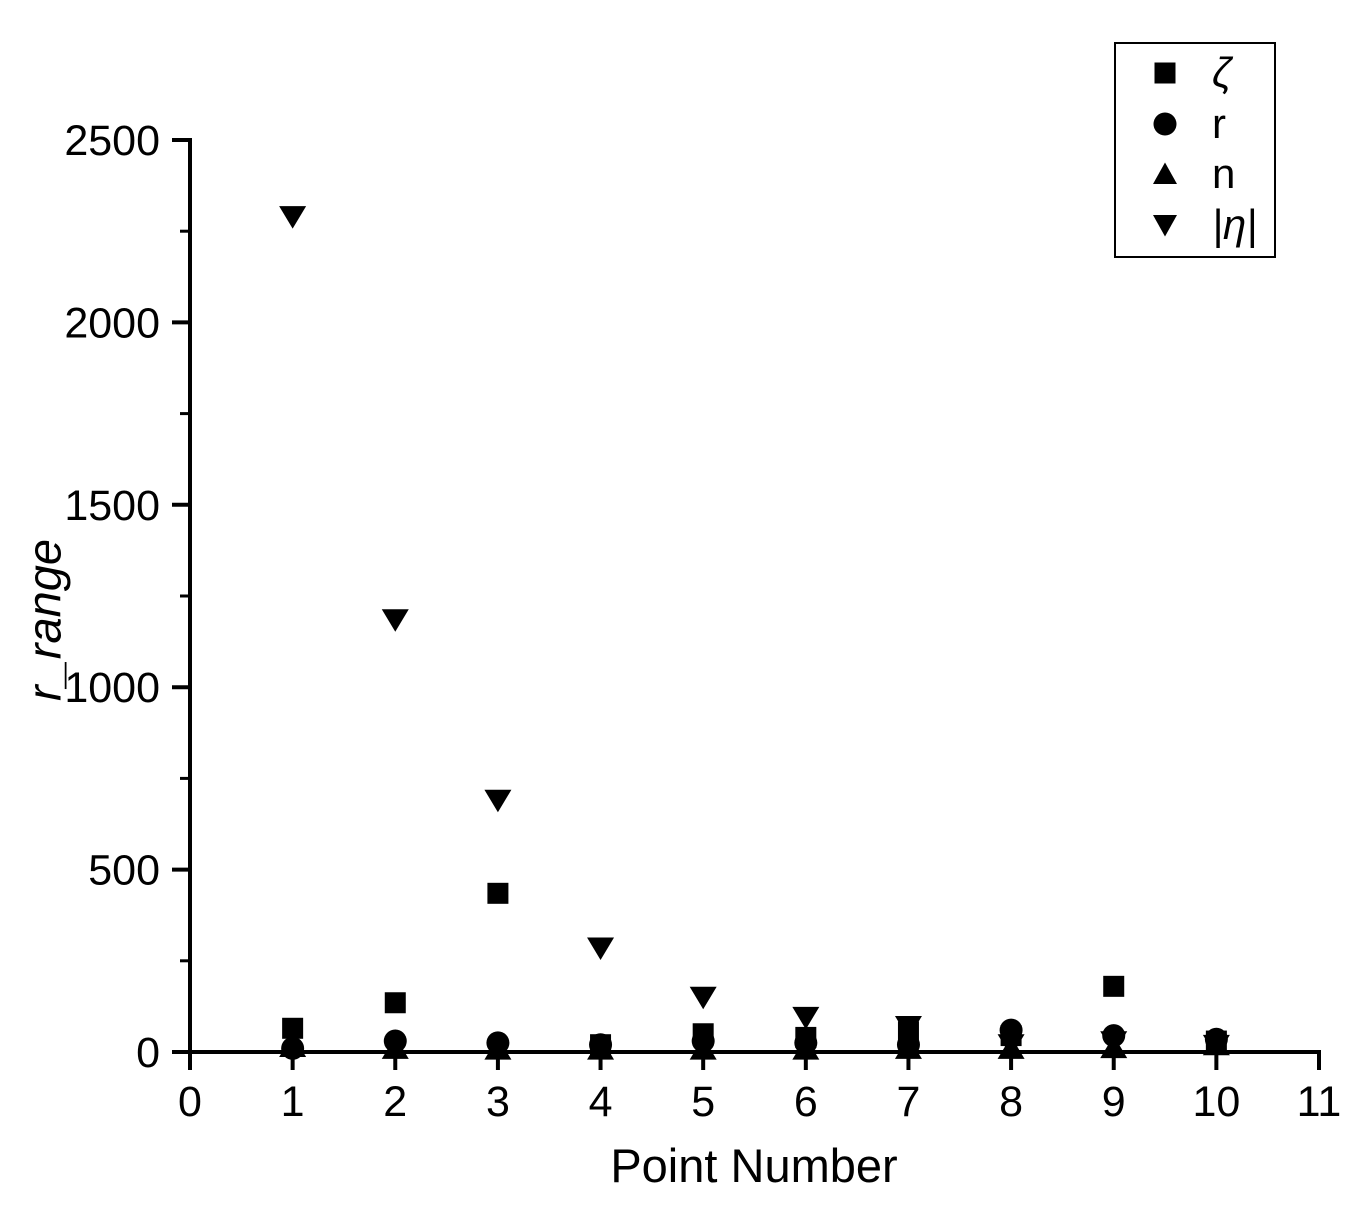  I want to click on x-tick-label: 3, so click(498, 1102).